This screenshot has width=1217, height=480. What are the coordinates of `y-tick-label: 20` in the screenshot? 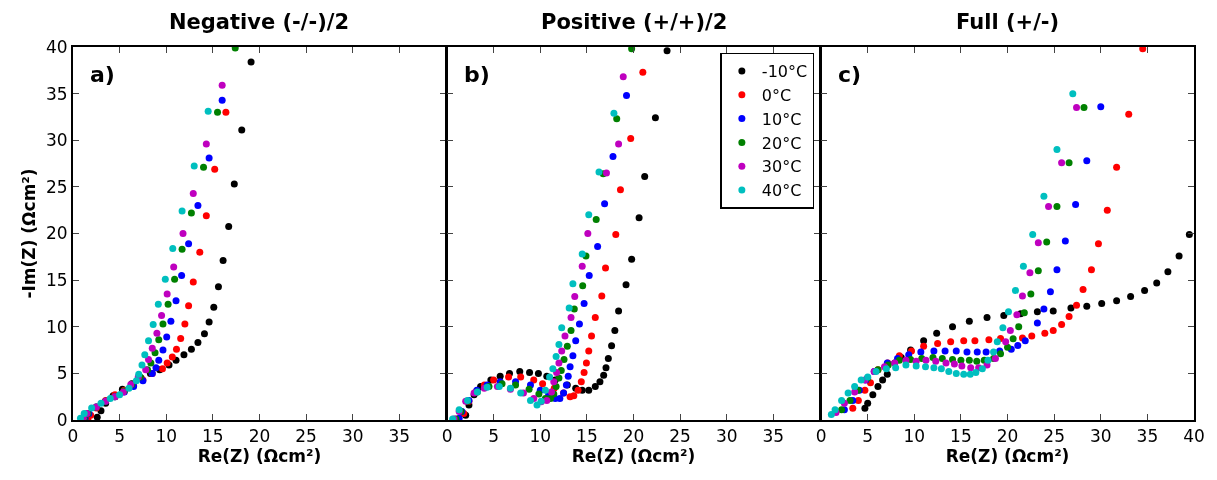 It's located at (56, 233).